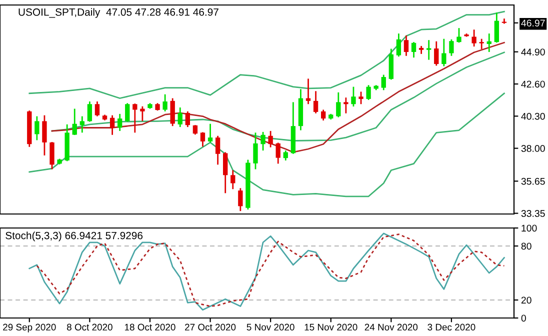  What do you see at coordinates (533, 213) in the screenshot?
I see `y-tick-label: 33.35` at bounding box center [533, 213].